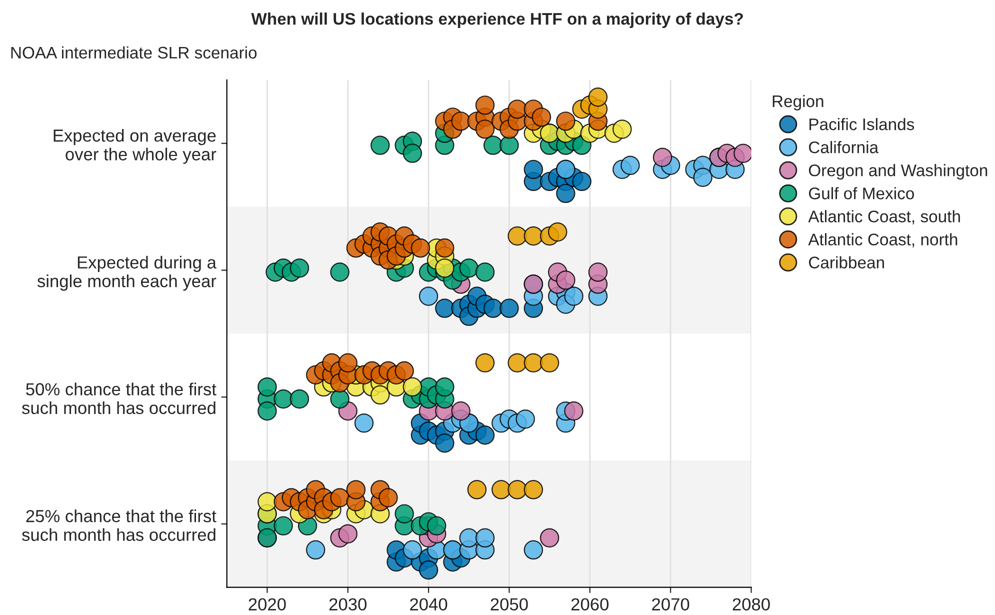 This screenshot has height=615, width=995. What do you see at coordinates (846, 262) in the screenshot?
I see `legend-label: Caribbean` at bounding box center [846, 262].